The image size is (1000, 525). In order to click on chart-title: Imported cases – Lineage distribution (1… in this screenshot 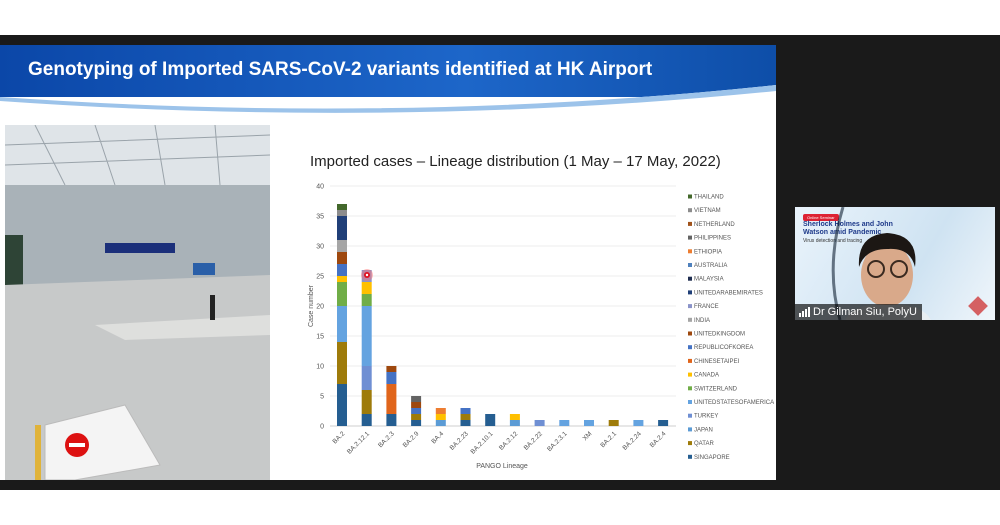, I will do `click(515, 161)`.